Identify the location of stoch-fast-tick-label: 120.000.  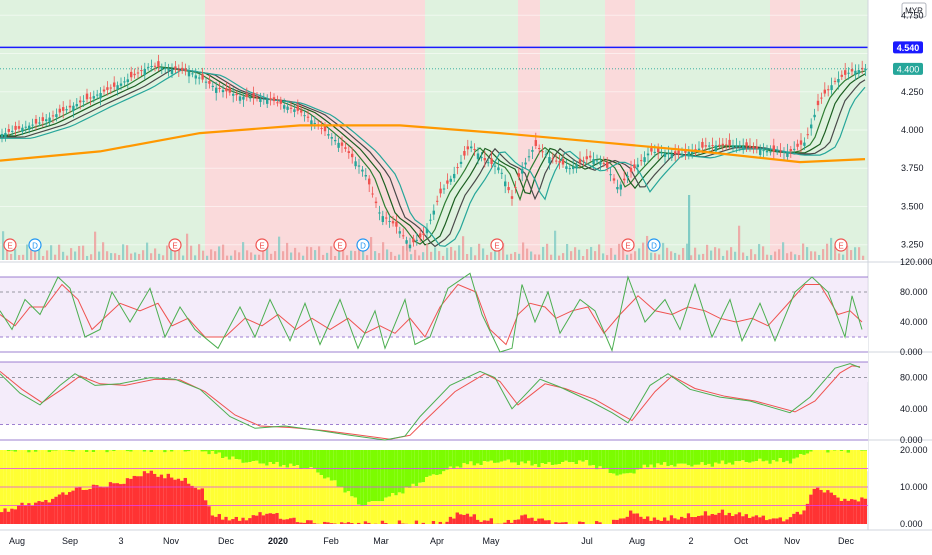
(916, 262).